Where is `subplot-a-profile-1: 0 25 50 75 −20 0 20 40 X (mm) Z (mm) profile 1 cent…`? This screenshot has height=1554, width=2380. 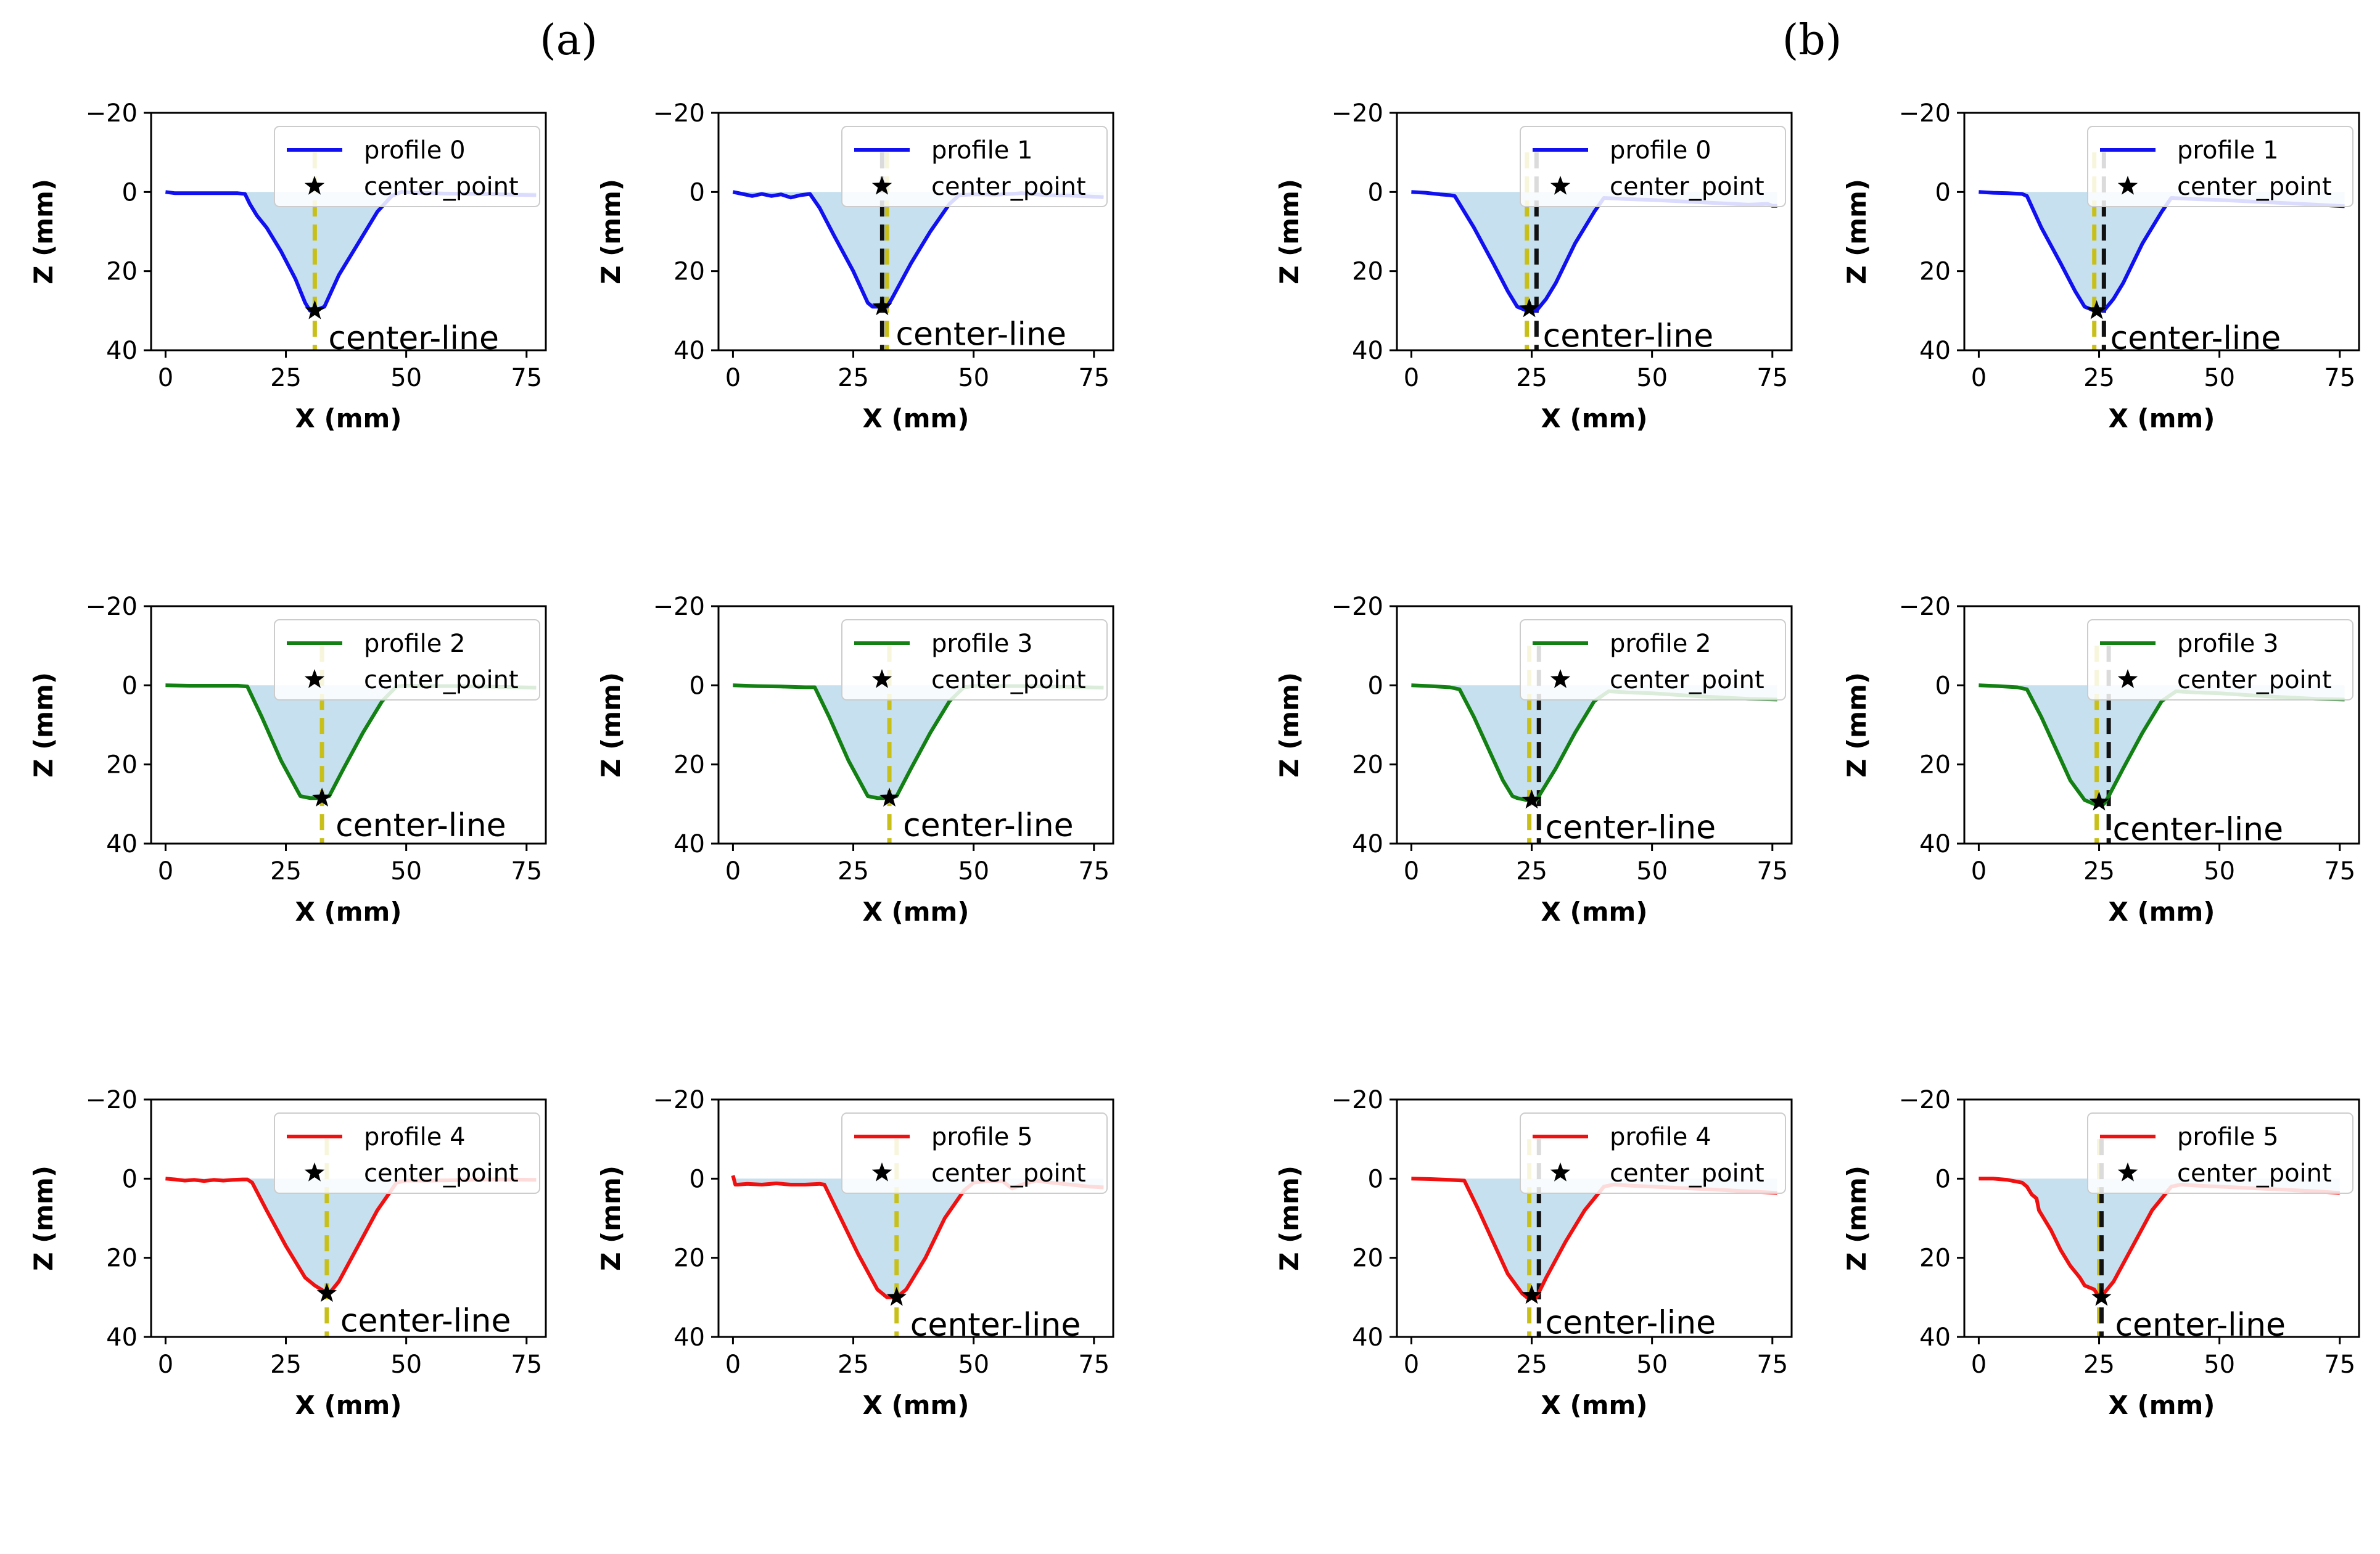
subplot-a-profile-1: 0 25 50 75 −20 0 20 40 X (mm) Z (mm) profile 1 cent… is located at coordinates (855, 267).